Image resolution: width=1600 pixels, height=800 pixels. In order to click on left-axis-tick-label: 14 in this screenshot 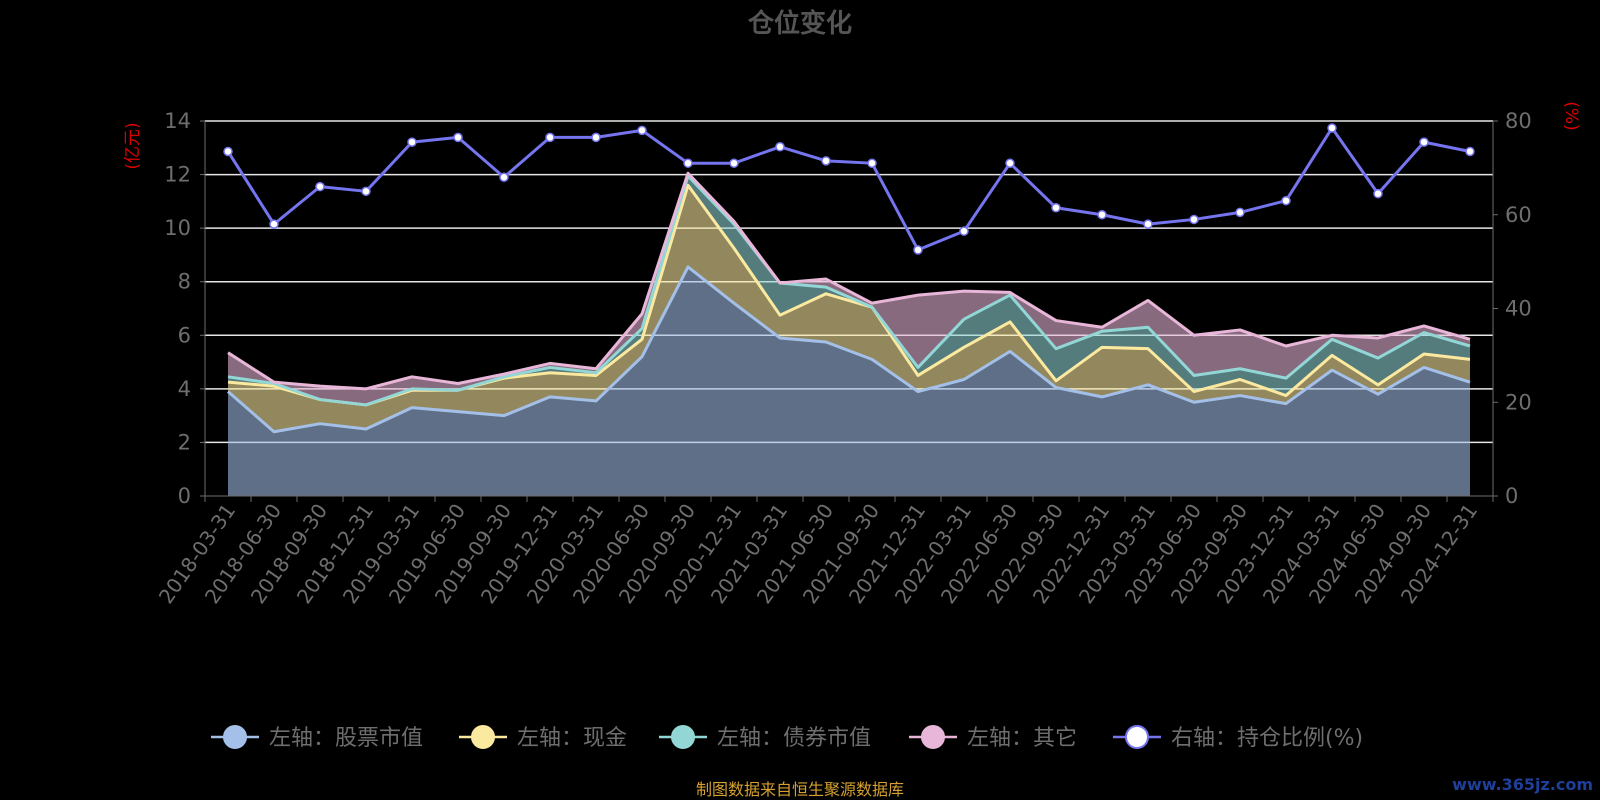, I will do `click(177, 121)`.